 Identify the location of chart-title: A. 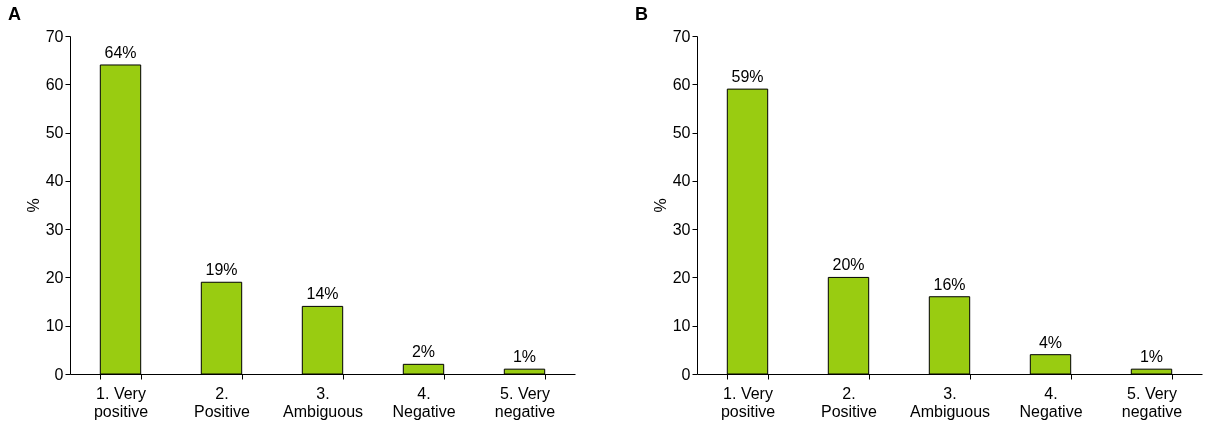
(14, 14).